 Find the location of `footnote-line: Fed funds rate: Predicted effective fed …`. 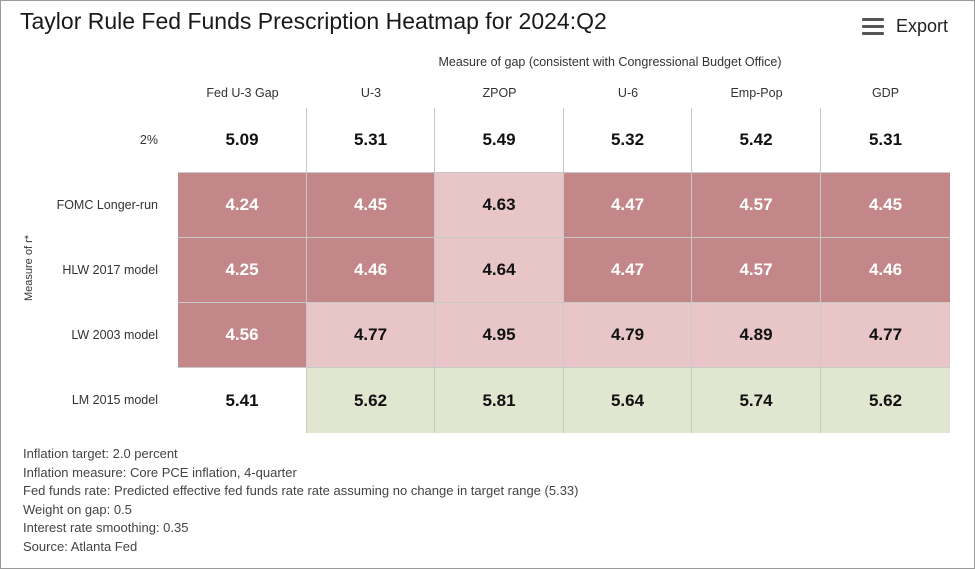

footnote-line: Fed funds rate: Predicted effective fed … is located at coordinates (301, 490).